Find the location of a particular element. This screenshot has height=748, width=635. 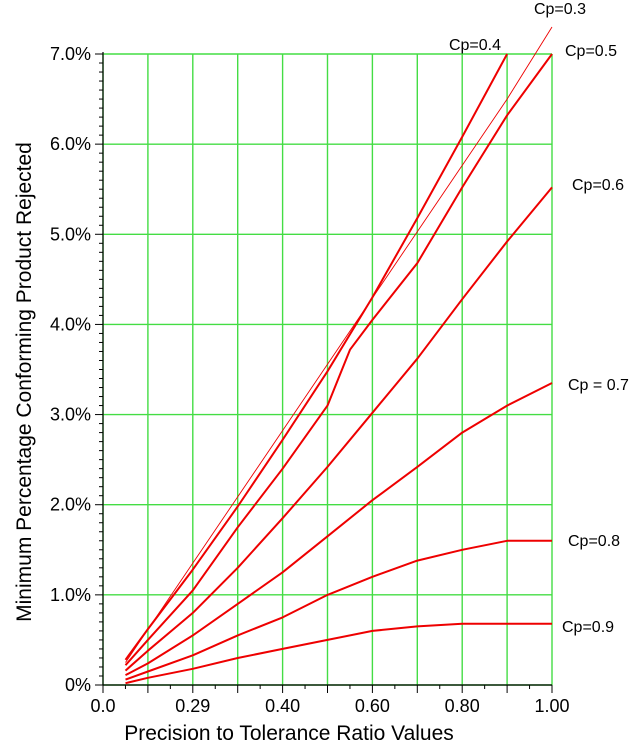

x-tick-label: 0.80 is located at coordinates (462, 706).